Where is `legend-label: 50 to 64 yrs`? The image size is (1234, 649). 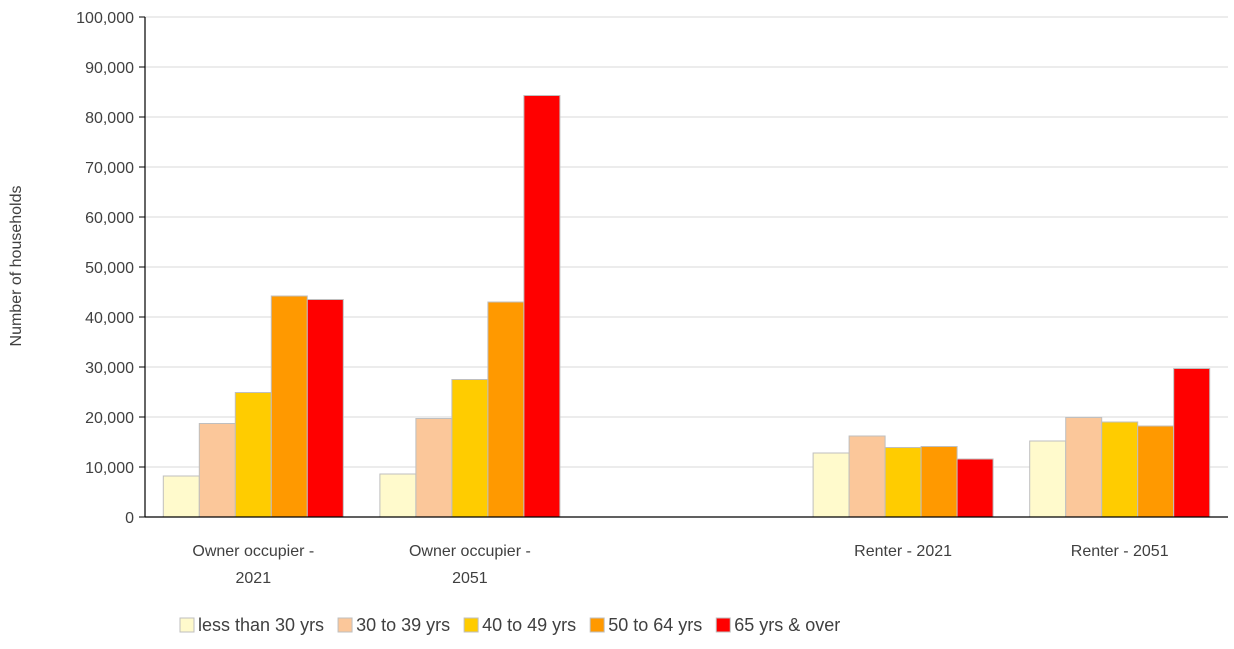
legend-label: 50 to 64 yrs is located at coordinates (655, 625).